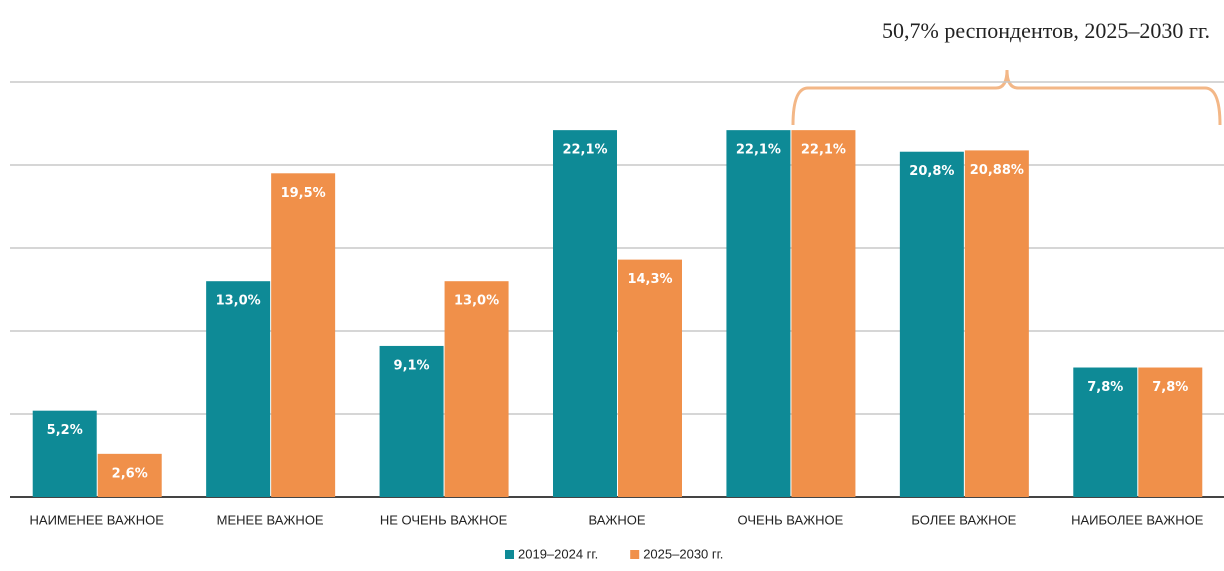 Image resolution: width=1224 pixels, height=571 pixels. I want to click on value-label: 2,6%, so click(130, 473).